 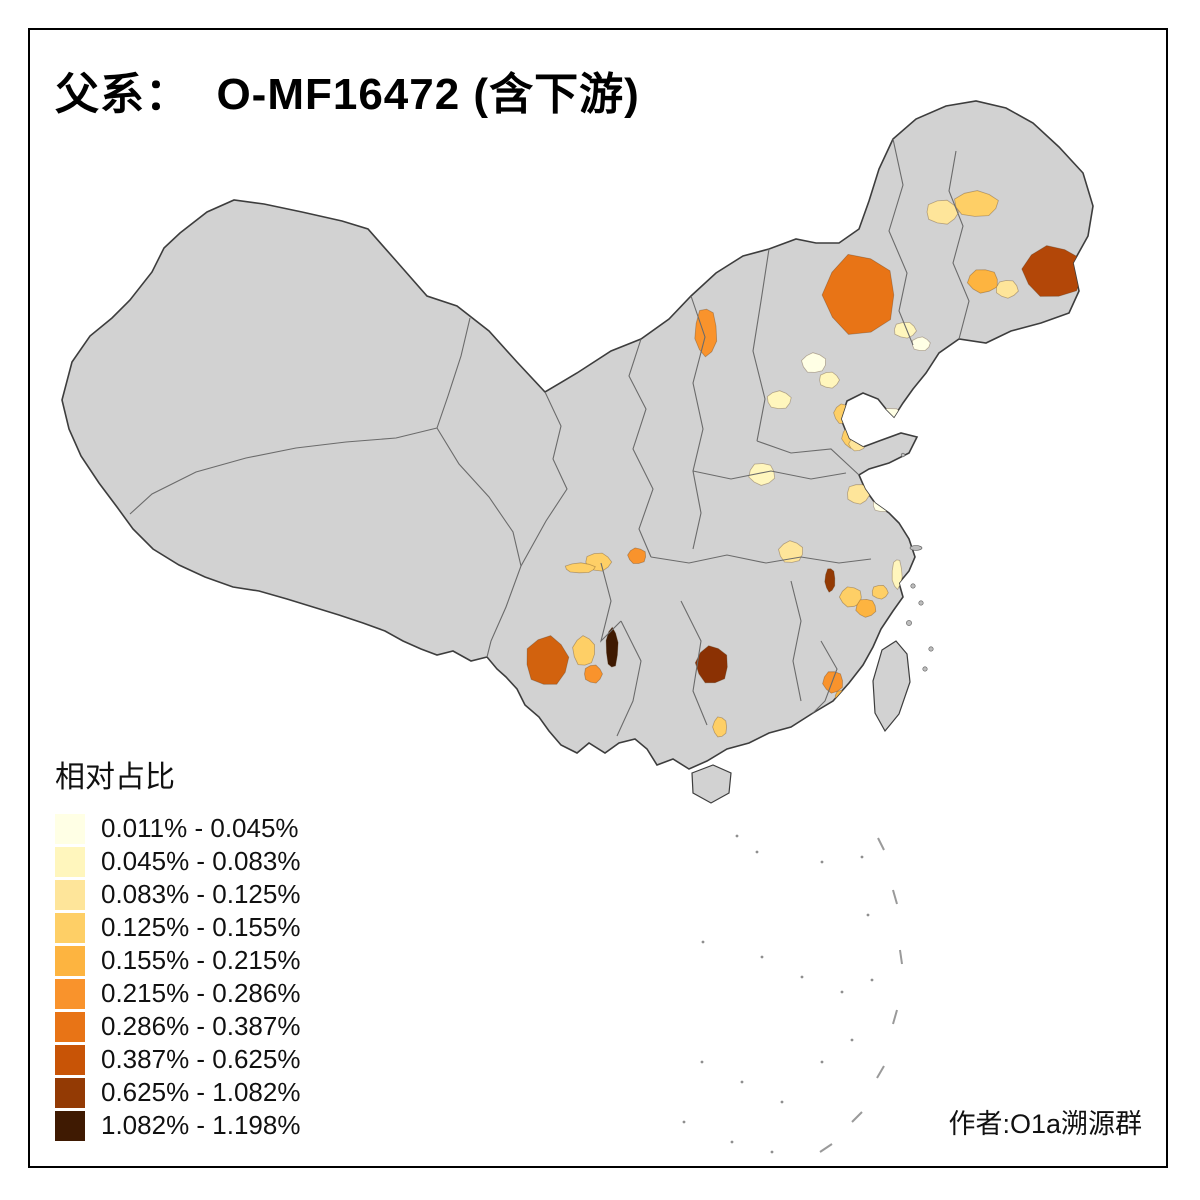 I want to click on region-zhejiang-south-light, so click(x=880, y=592).